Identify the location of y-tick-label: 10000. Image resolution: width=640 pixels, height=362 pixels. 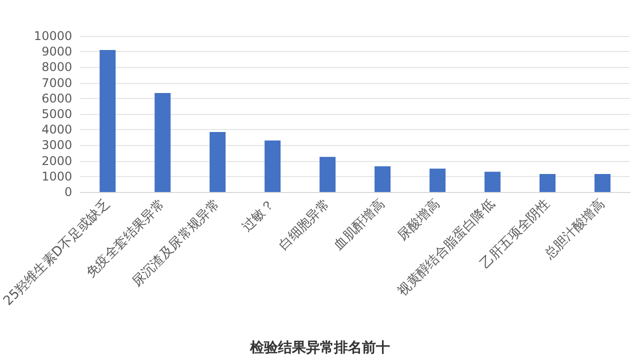
(53, 36).